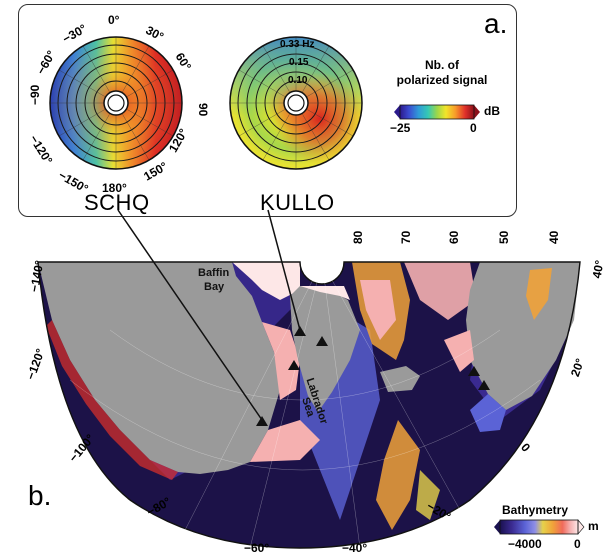  What do you see at coordinates (577, 367) in the screenshot?
I see `longitude-label: 20°` at bounding box center [577, 367].